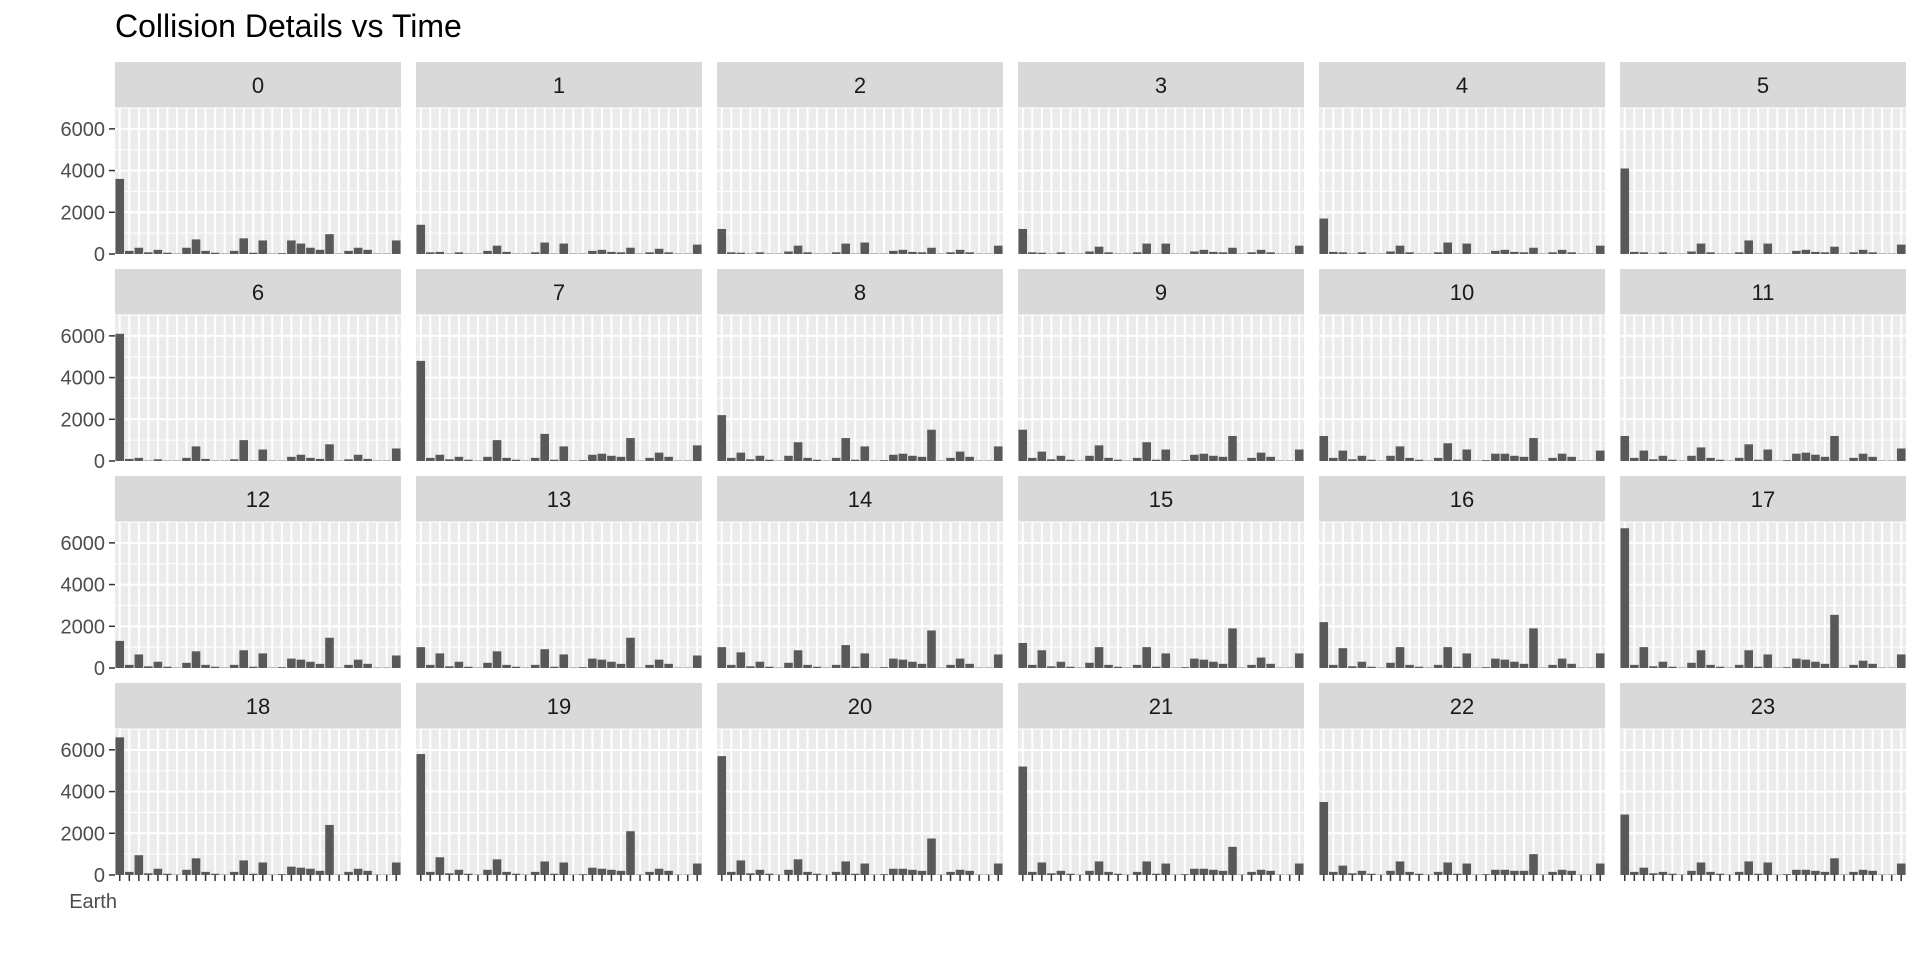  Describe the element at coordinates (1462, 706) in the screenshot. I see `facet-strip-label-22: 22` at that location.